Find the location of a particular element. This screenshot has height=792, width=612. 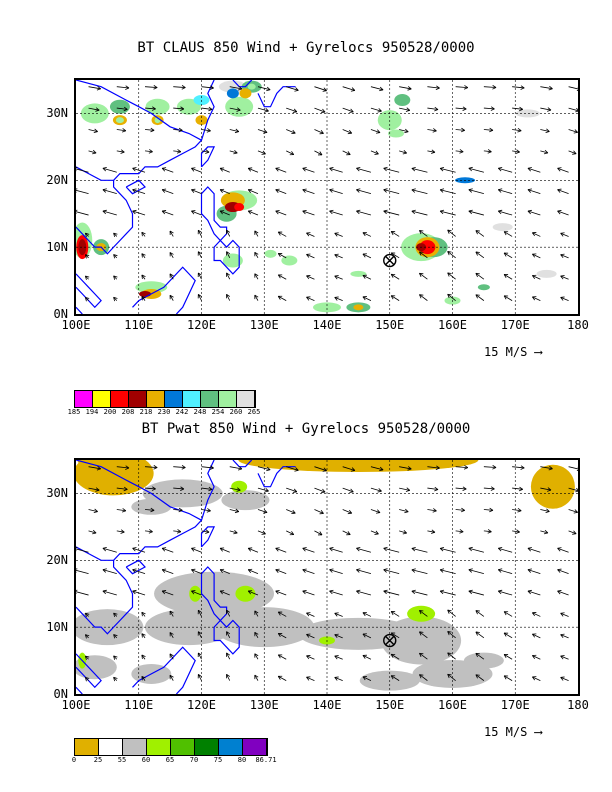

bottom-colorbar is located at coordinates (171, 747).